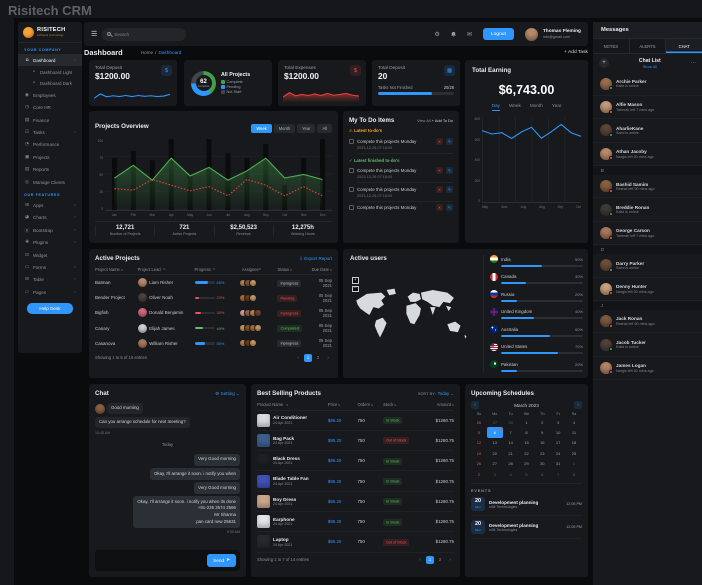 Image resolution: width=702 pixels, height=585 pixels. What do you see at coordinates (542, 453) in the screenshot?
I see `calendar-day: 23` at bounding box center [542, 453].